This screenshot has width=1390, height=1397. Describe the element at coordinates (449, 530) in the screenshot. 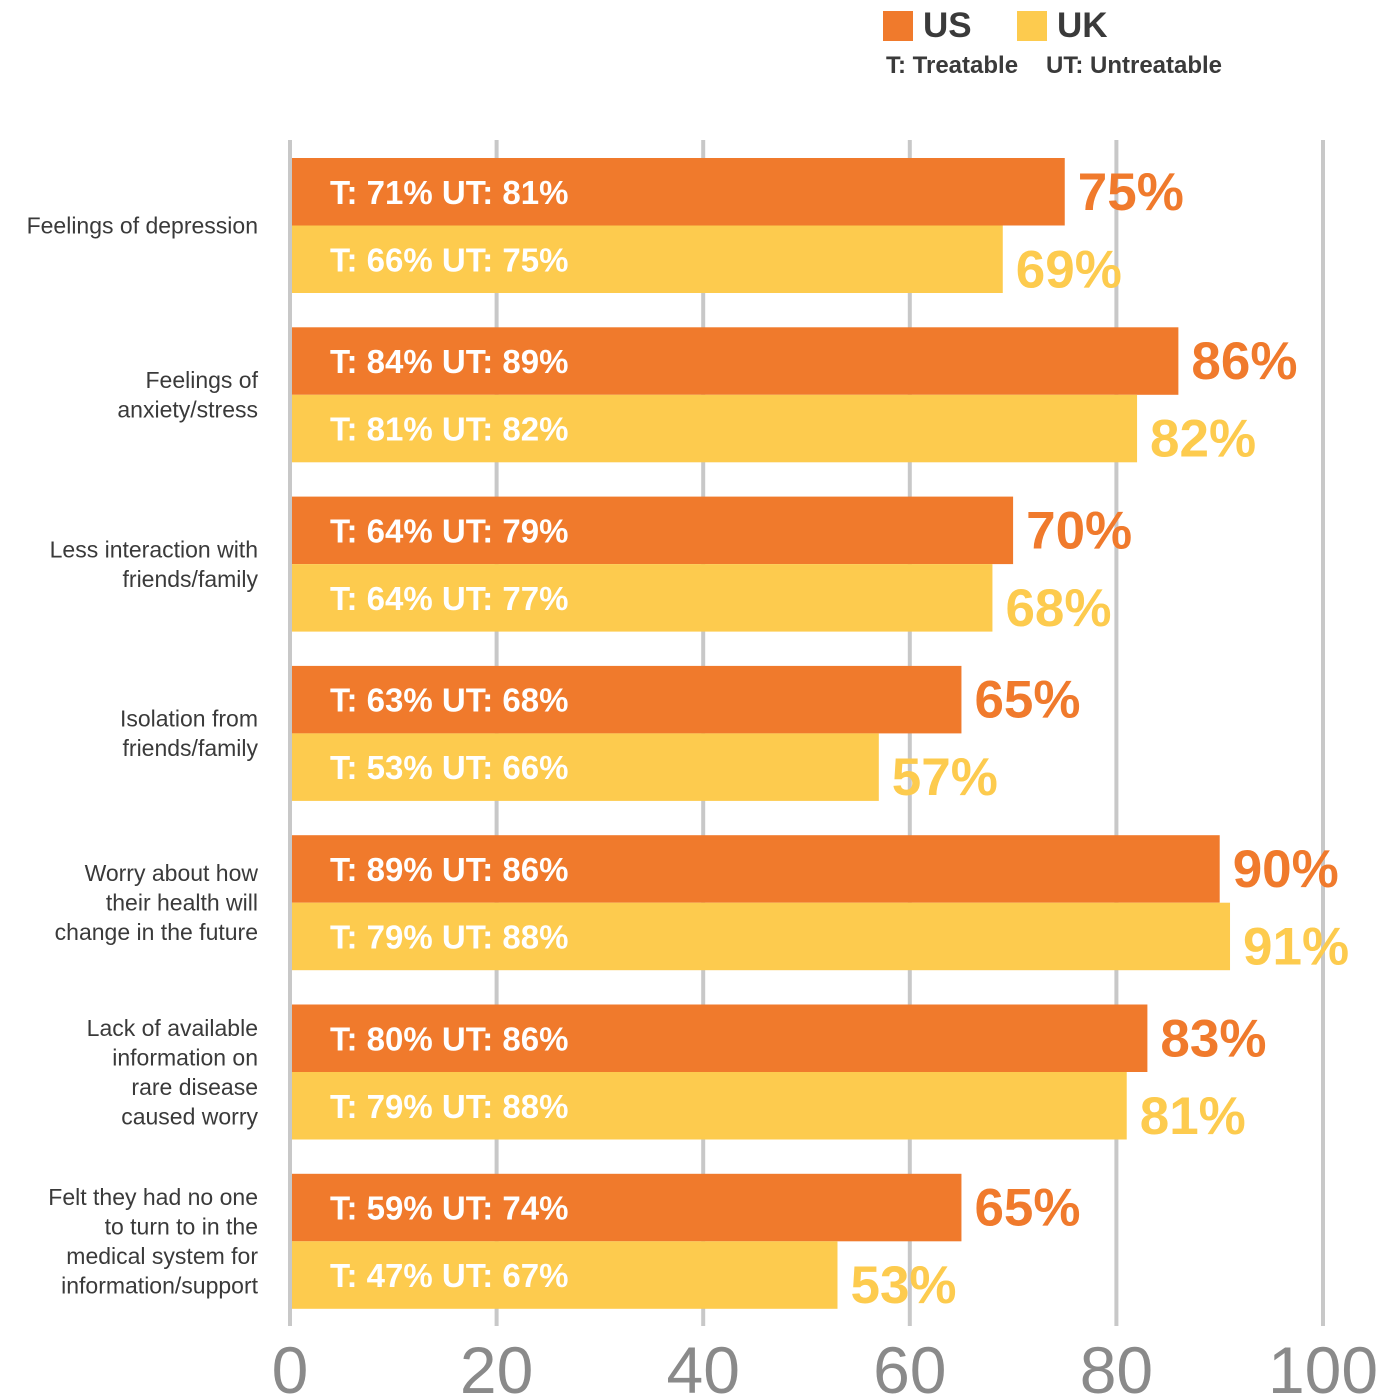

I see `bar-inner-label: T: 64% UT: 79%` at that location.